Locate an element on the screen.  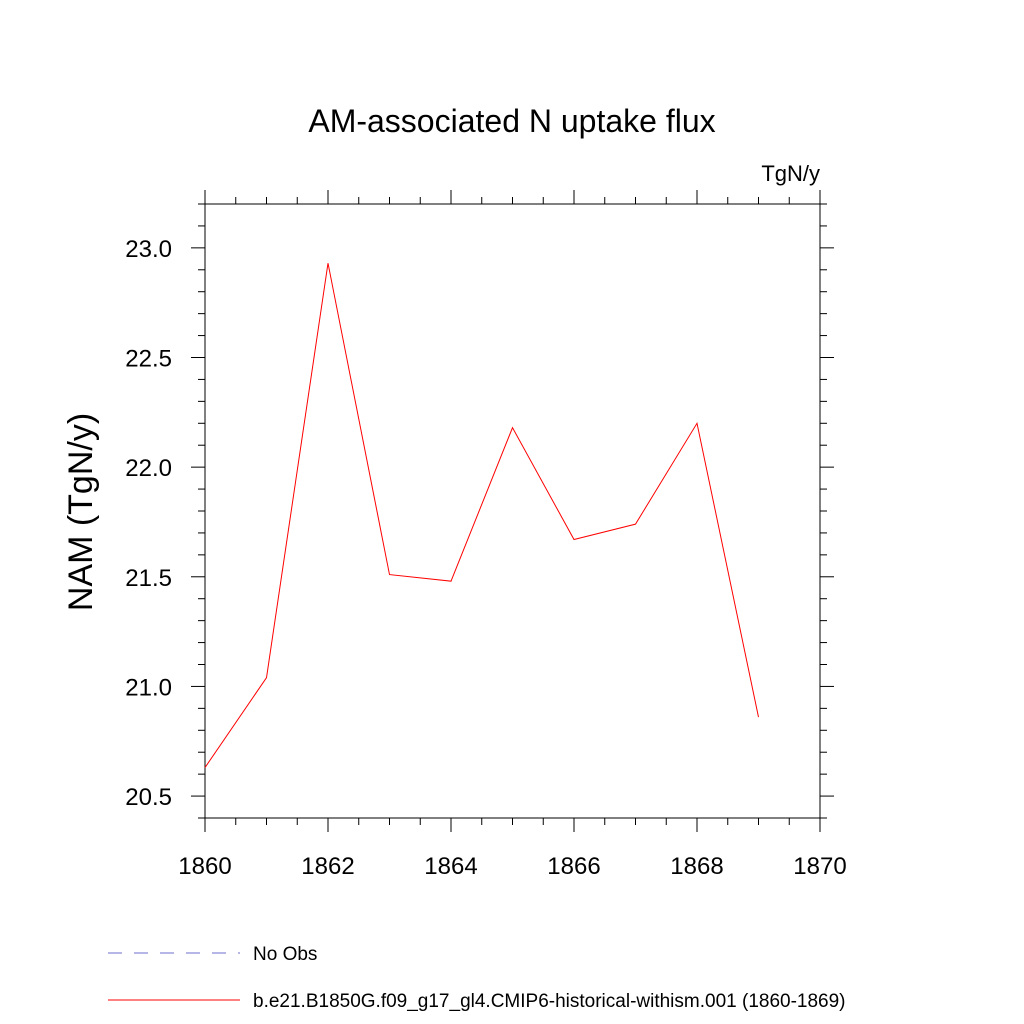
x-tick-label: 1862 is located at coordinates (327, 866).